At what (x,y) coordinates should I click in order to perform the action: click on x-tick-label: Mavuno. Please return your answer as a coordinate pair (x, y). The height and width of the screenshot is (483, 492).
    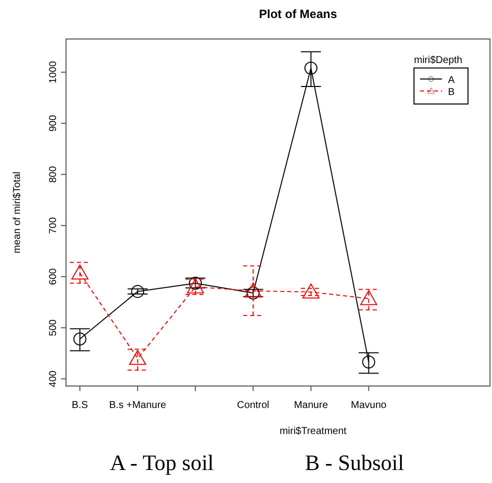
    Looking at the image, I should click on (368, 405).